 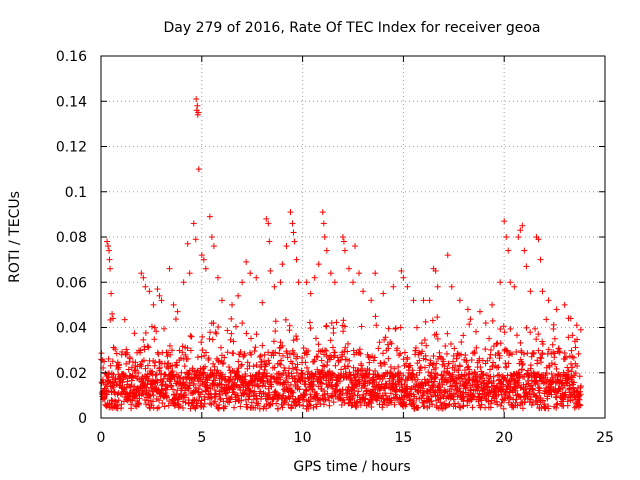 I want to click on y-tick-label: 0.04, so click(x=71, y=329).